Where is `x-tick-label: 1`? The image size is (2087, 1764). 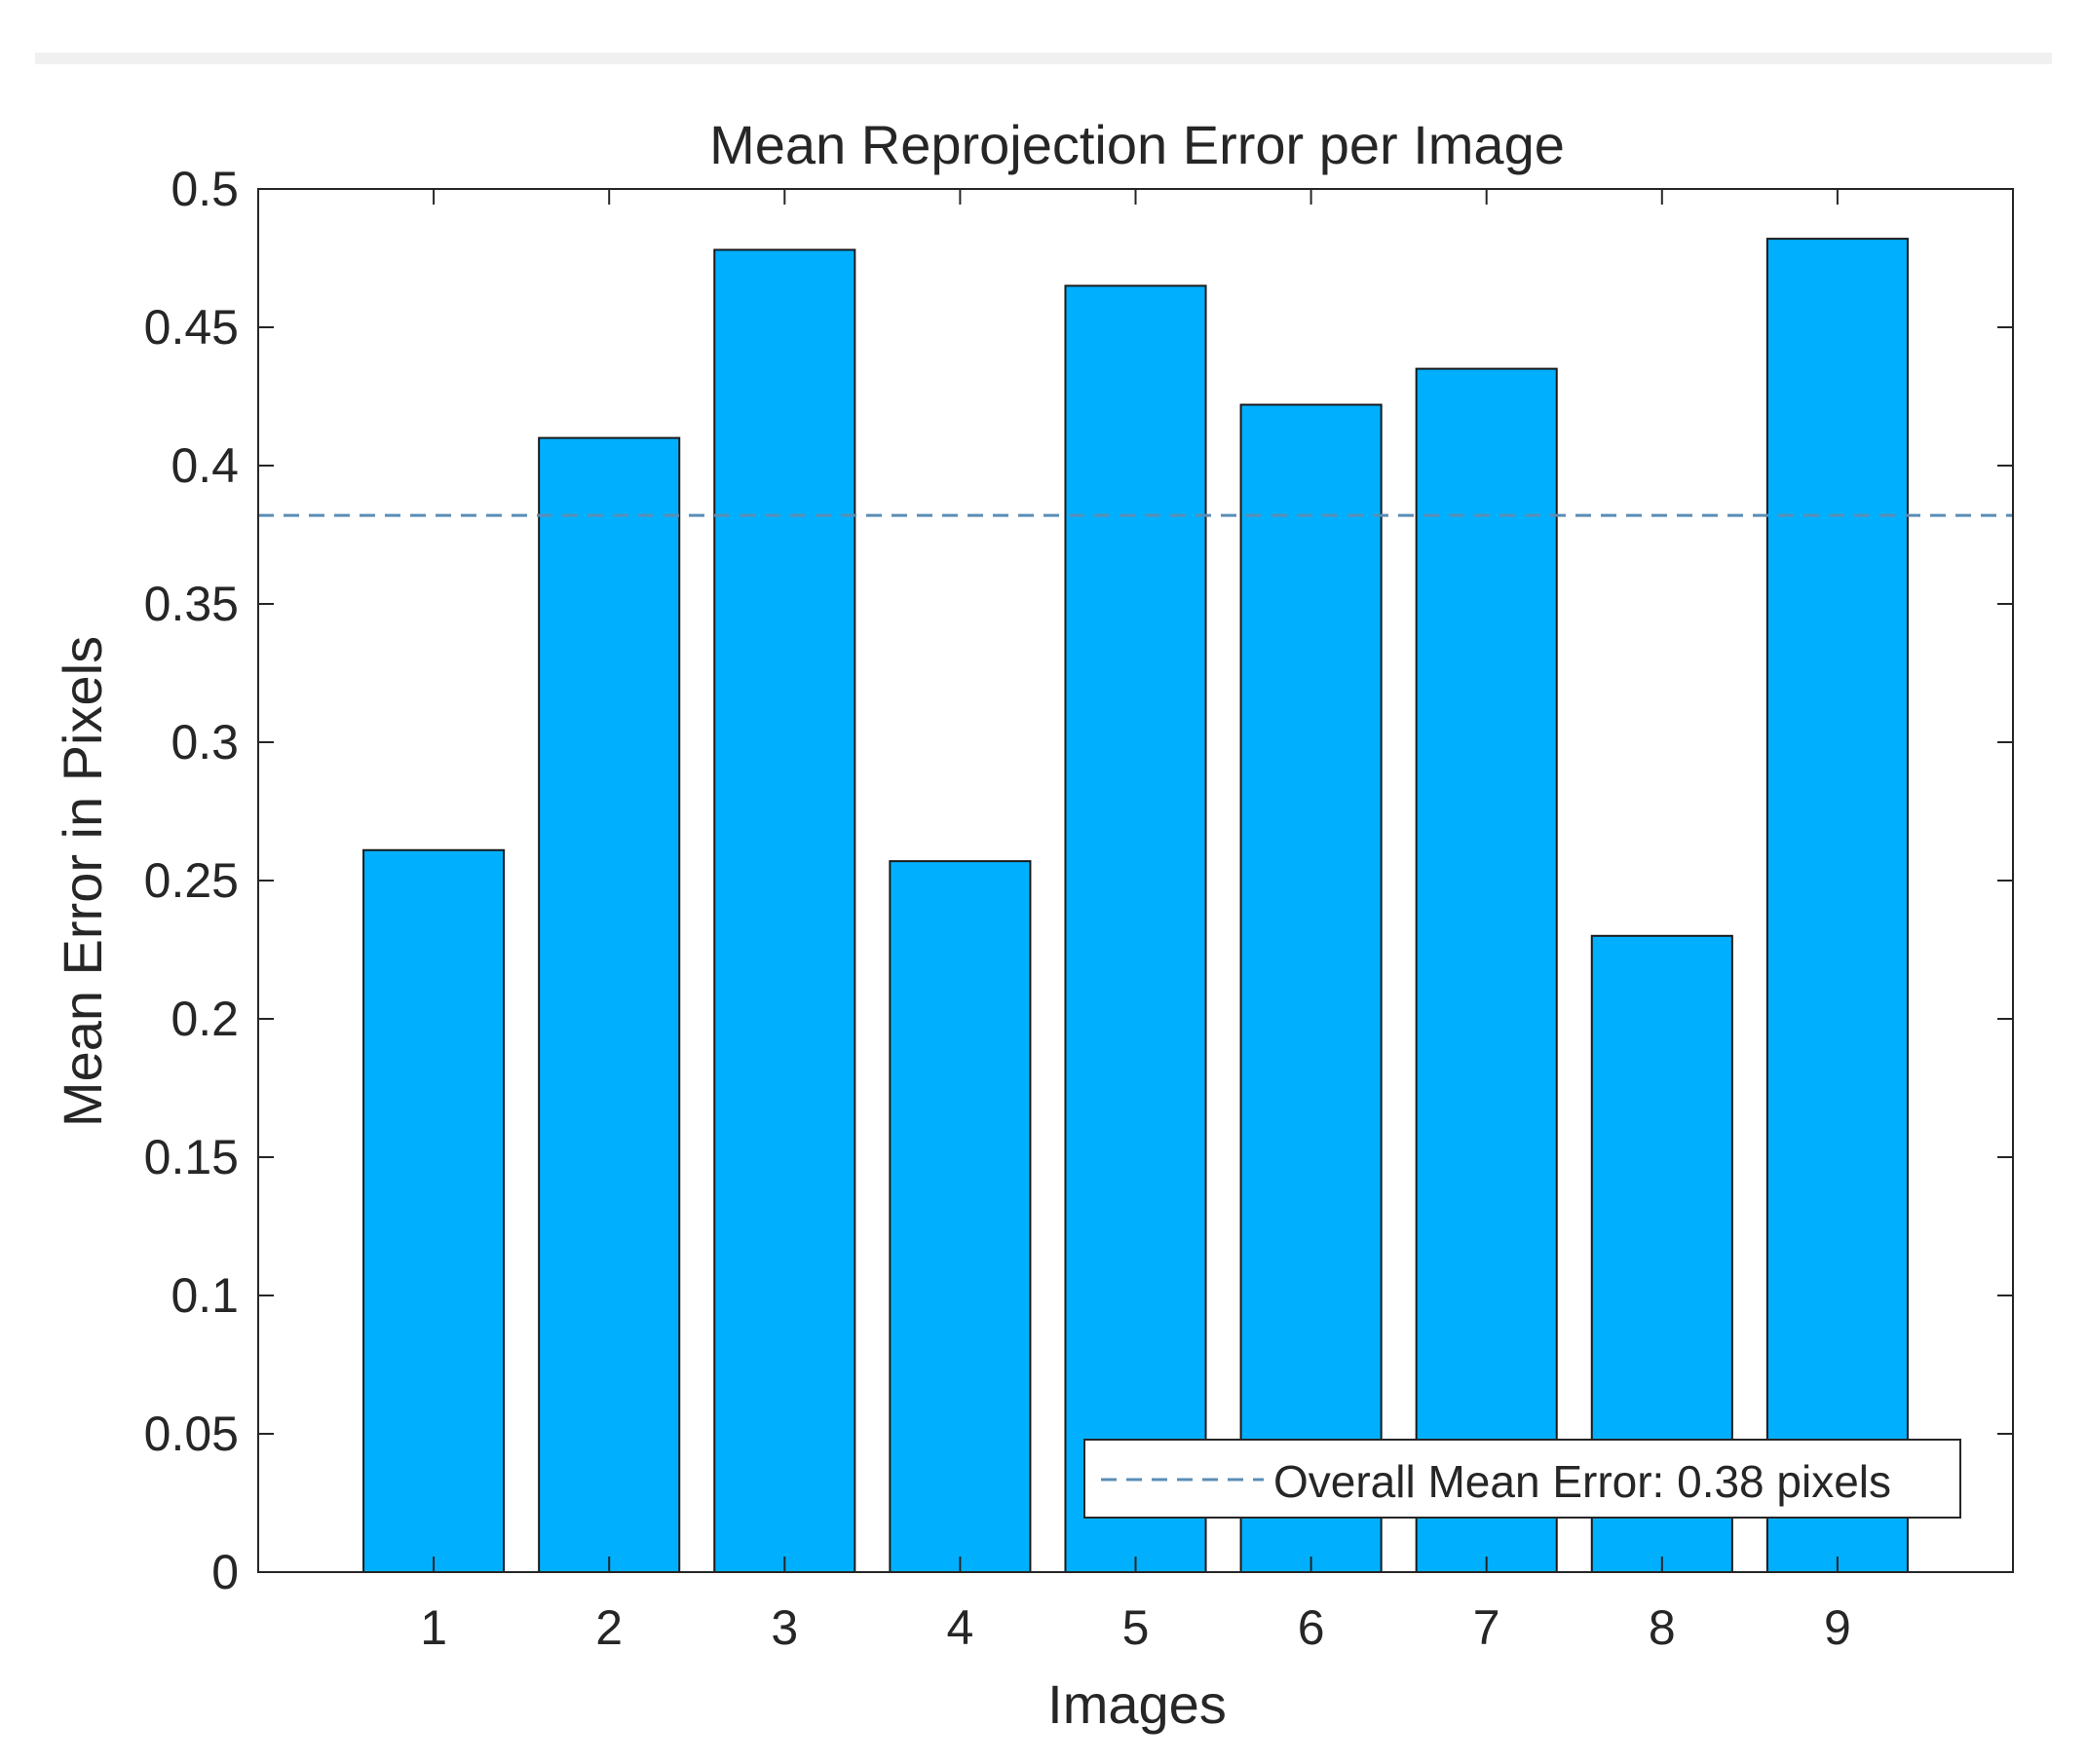
x-tick-label: 1 is located at coordinates (433, 1627).